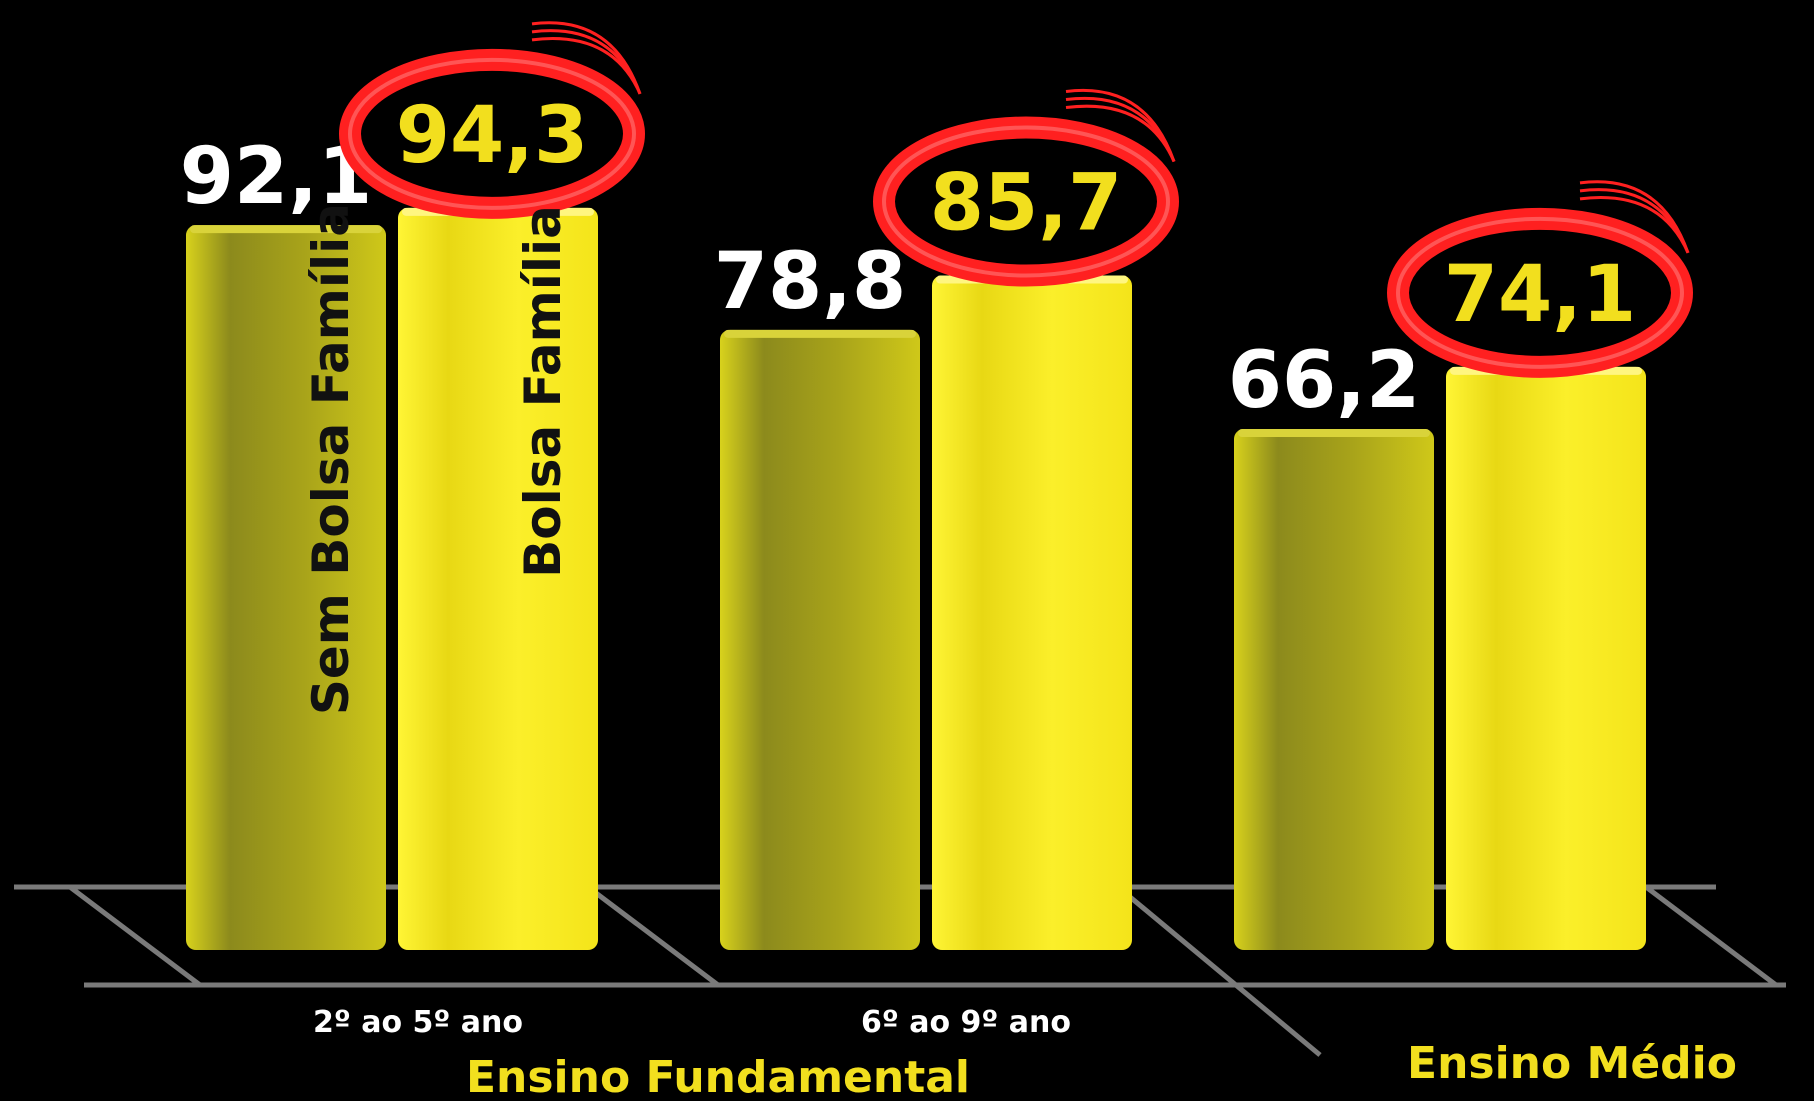 The image size is (1814, 1101). Describe the element at coordinates (543, 391) in the screenshot. I see `series-name-2: Bolsa Família` at that location.